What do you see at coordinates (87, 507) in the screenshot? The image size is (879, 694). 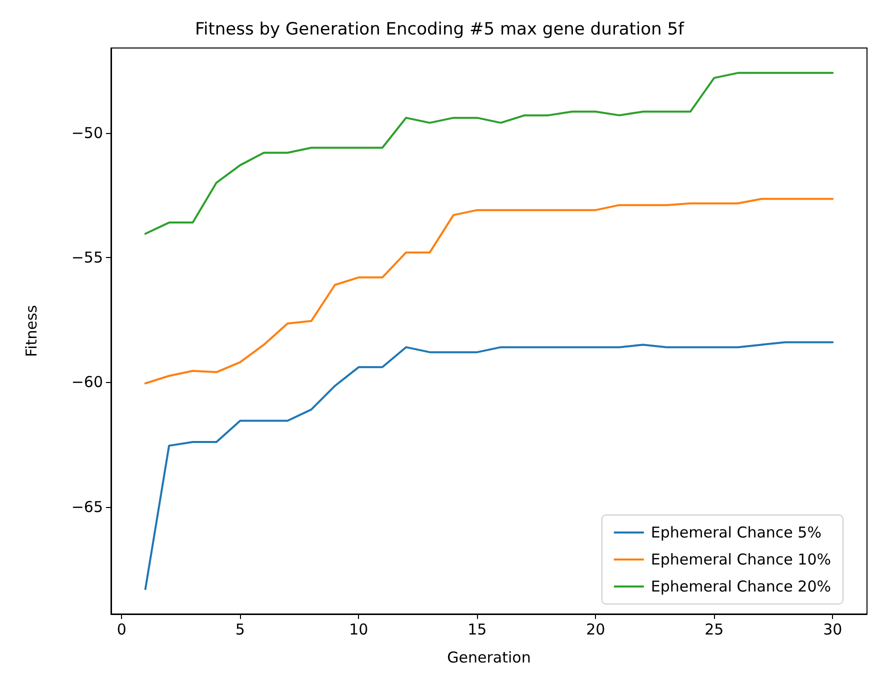 I see `y-tick-label: −65` at bounding box center [87, 507].